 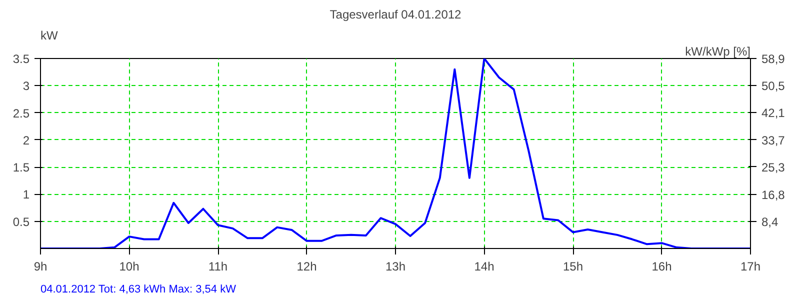 What do you see at coordinates (26, 140) in the screenshot?
I see `y-tick-label: 2` at bounding box center [26, 140].